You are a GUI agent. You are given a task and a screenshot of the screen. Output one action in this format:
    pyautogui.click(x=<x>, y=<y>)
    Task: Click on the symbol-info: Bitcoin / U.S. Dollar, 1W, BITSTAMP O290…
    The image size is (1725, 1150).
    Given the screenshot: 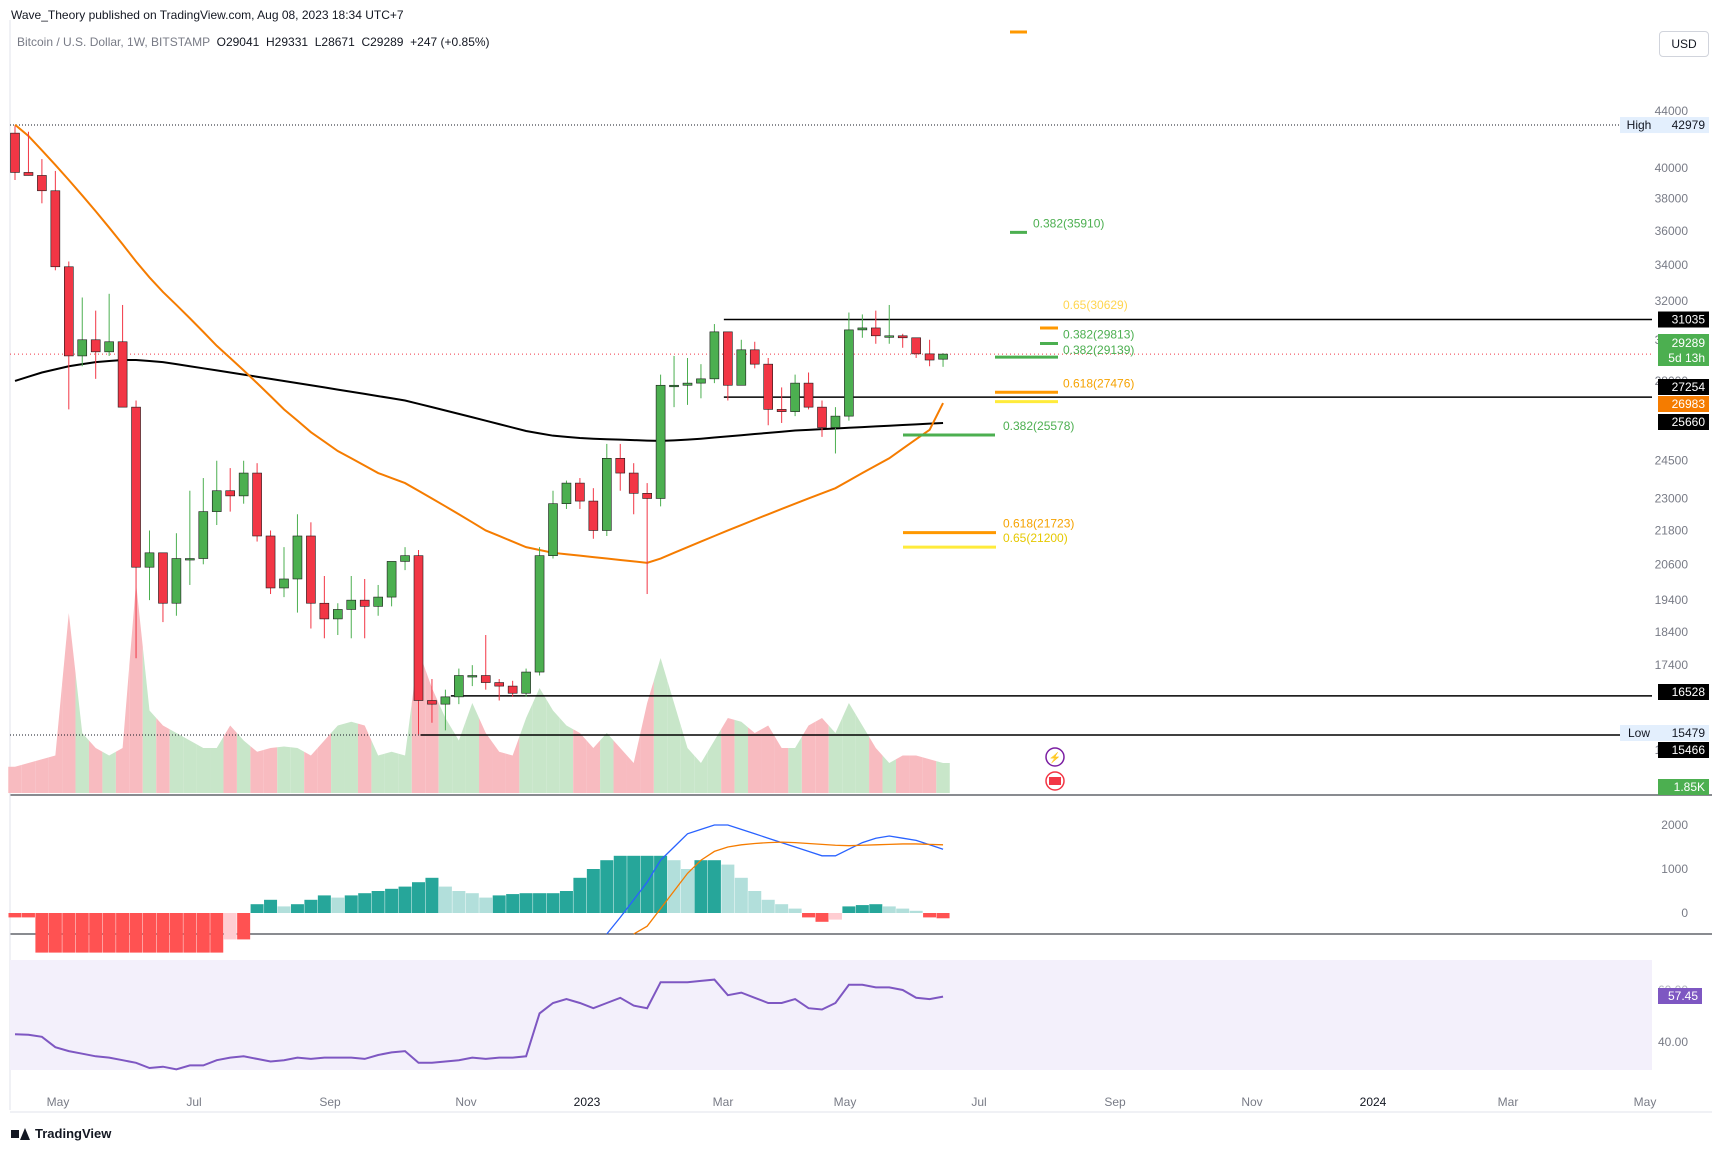 What is the action you would take?
    pyautogui.click(x=253, y=42)
    